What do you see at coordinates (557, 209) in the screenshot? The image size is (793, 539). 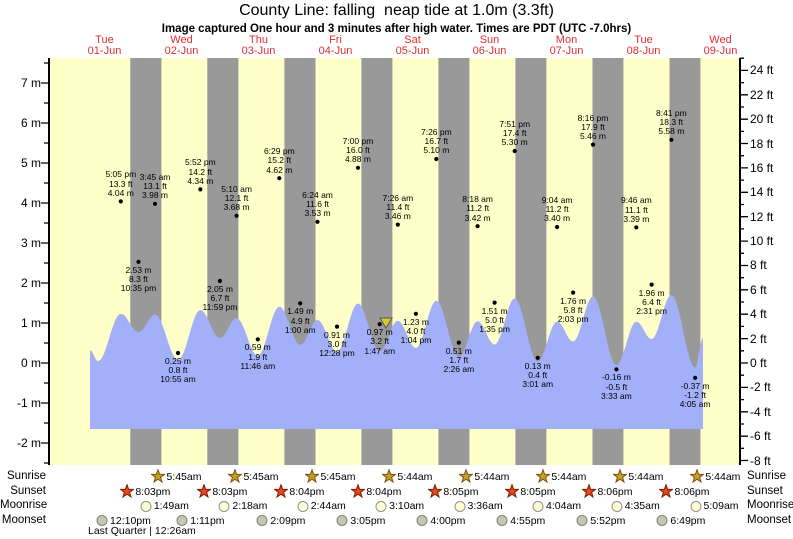 I see `high-tide-annotation: 9:04 am 11.2 ft 3.40 m` at bounding box center [557, 209].